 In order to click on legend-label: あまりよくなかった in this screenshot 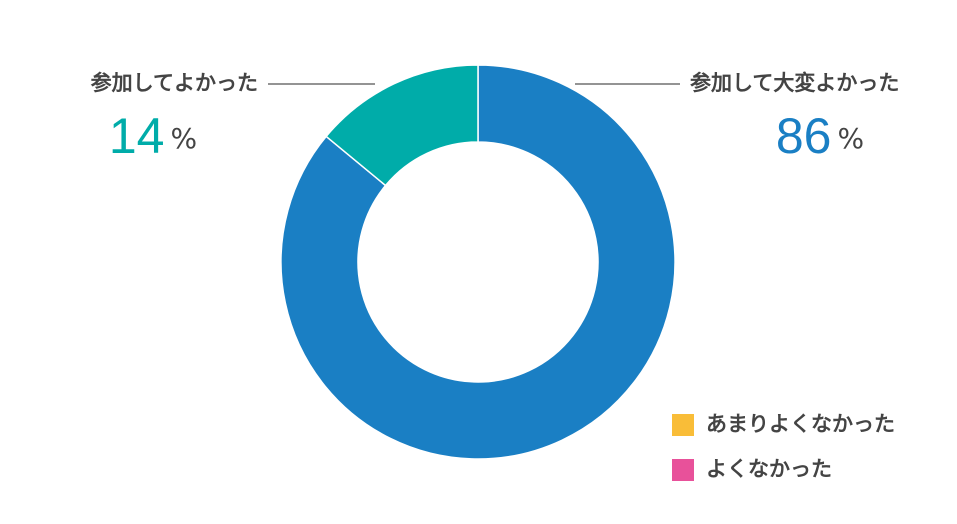, I will do `click(800, 424)`.